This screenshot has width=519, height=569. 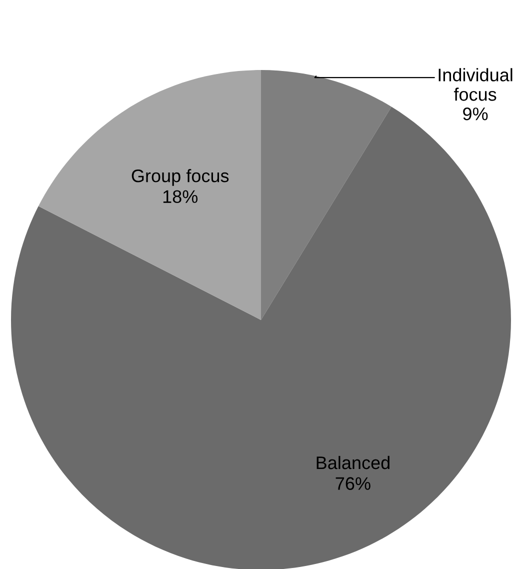 I want to click on slice-label: Group focus, so click(x=180, y=177).